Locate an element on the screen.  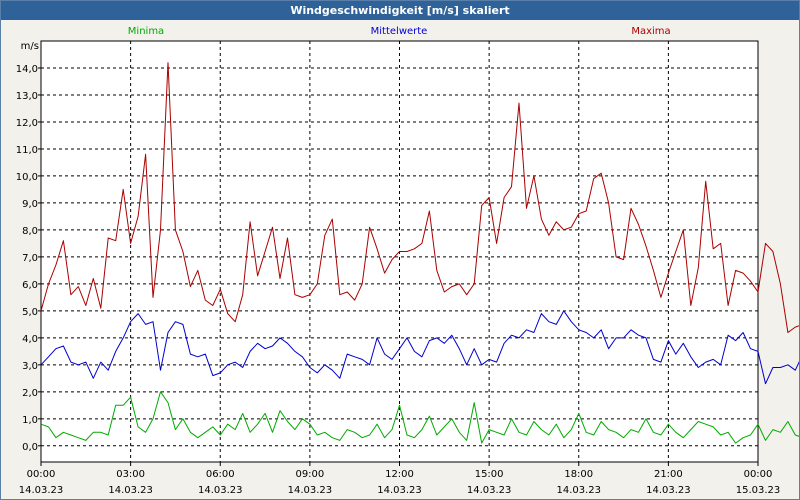
y-tick-label: 4,0 is located at coordinates (30, 339).